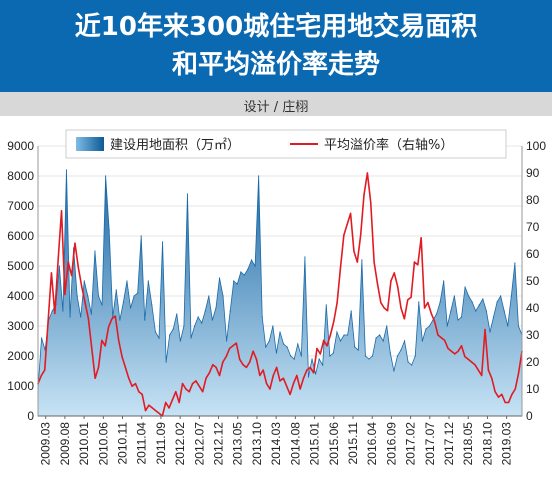 Image resolution: width=552 pixels, height=484 pixels. Describe the element at coordinates (334, 444) in the screenshot. I see `x-tick-label: 2015.06` at that location.